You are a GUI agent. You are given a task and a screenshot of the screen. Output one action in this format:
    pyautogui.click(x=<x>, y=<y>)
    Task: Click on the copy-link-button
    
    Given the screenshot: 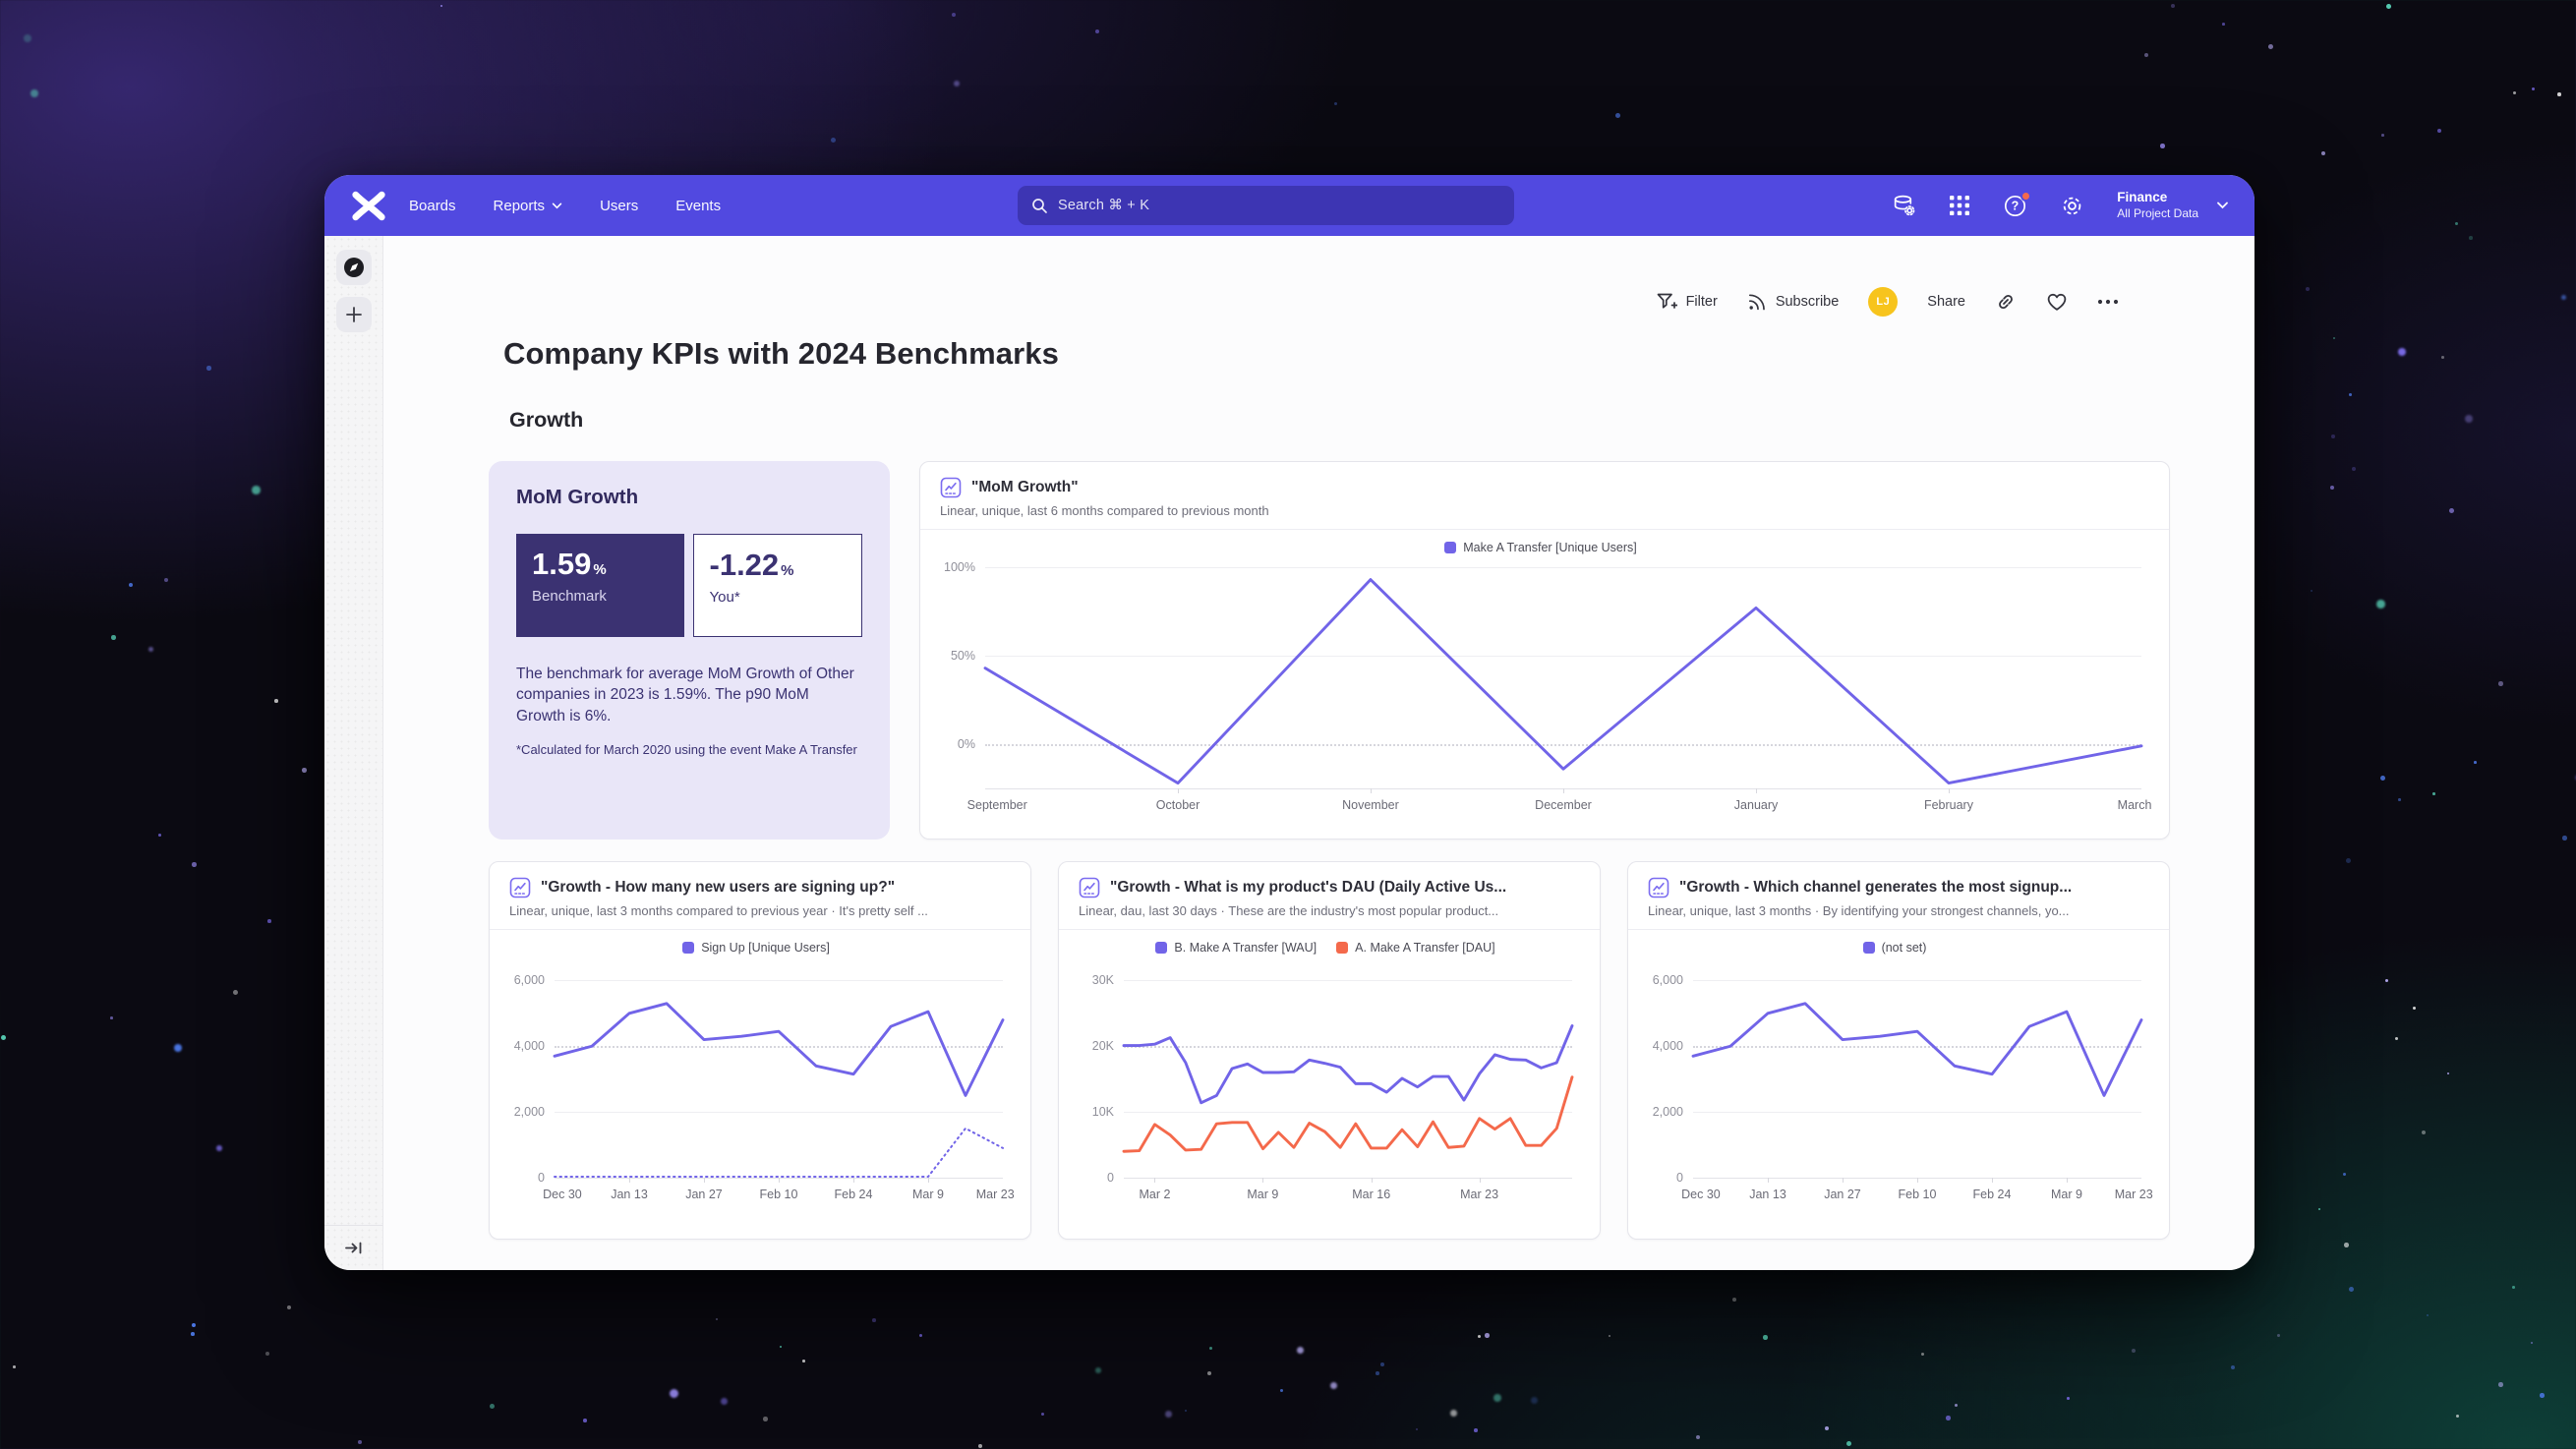 What is the action you would take?
    pyautogui.click(x=2006, y=302)
    